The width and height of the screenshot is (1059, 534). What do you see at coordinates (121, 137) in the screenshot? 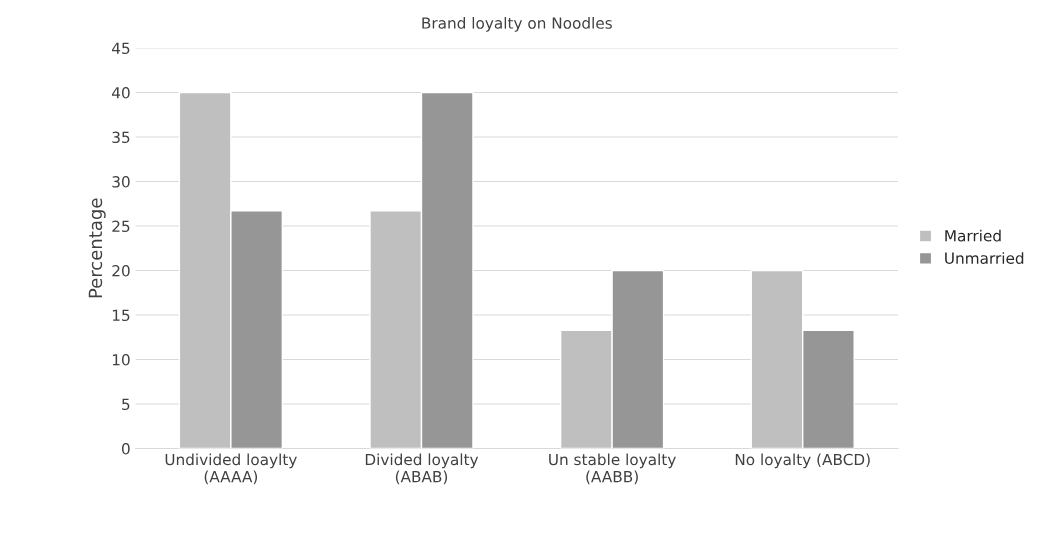
I see `y-tick-label: 35` at bounding box center [121, 137].